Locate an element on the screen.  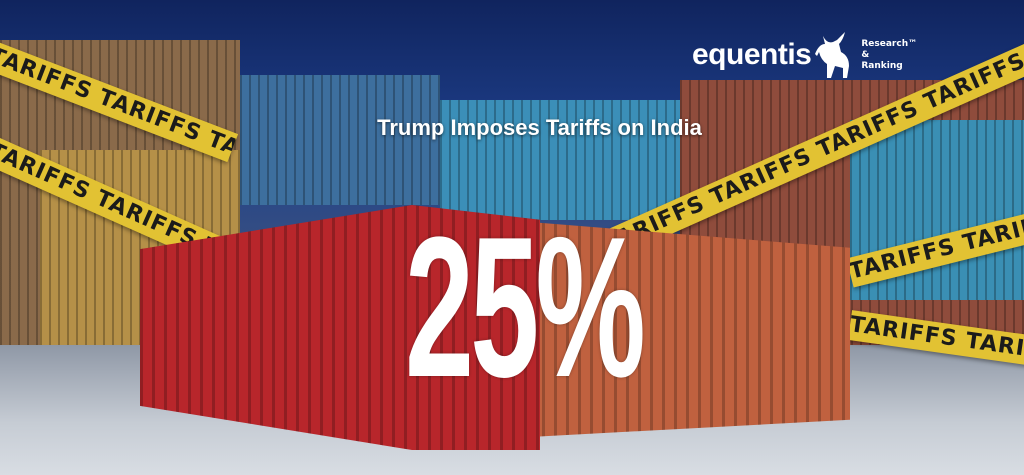
equentis-logo: equentis Research™ & Ranking is located at coordinates (804, 55).